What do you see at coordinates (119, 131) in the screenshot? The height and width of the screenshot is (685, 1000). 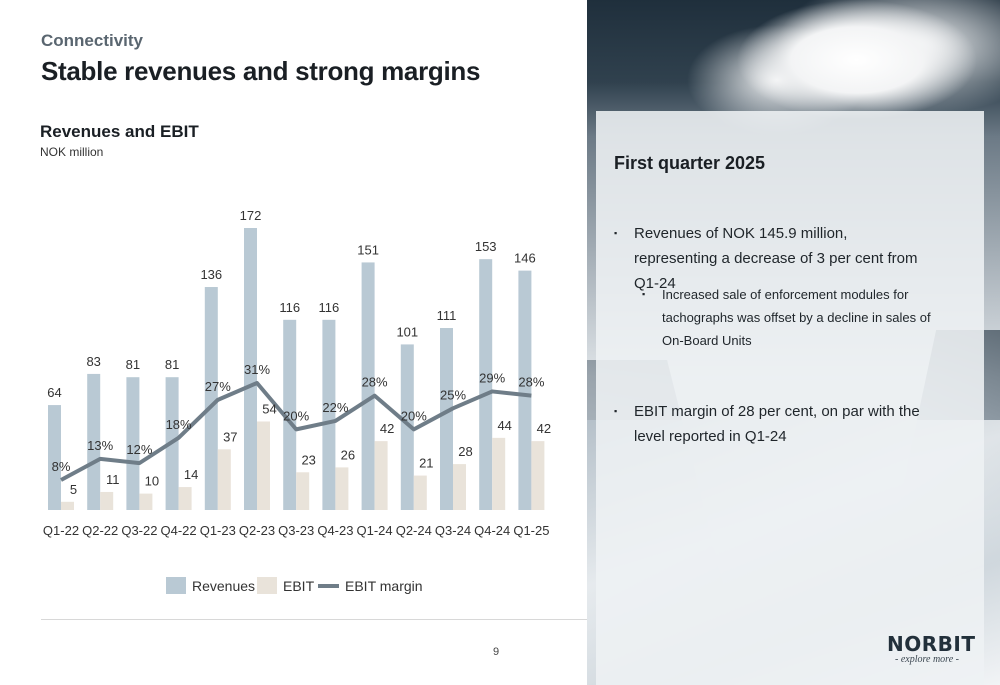 I see `chart-title: Revenues and EBIT` at bounding box center [119, 131].